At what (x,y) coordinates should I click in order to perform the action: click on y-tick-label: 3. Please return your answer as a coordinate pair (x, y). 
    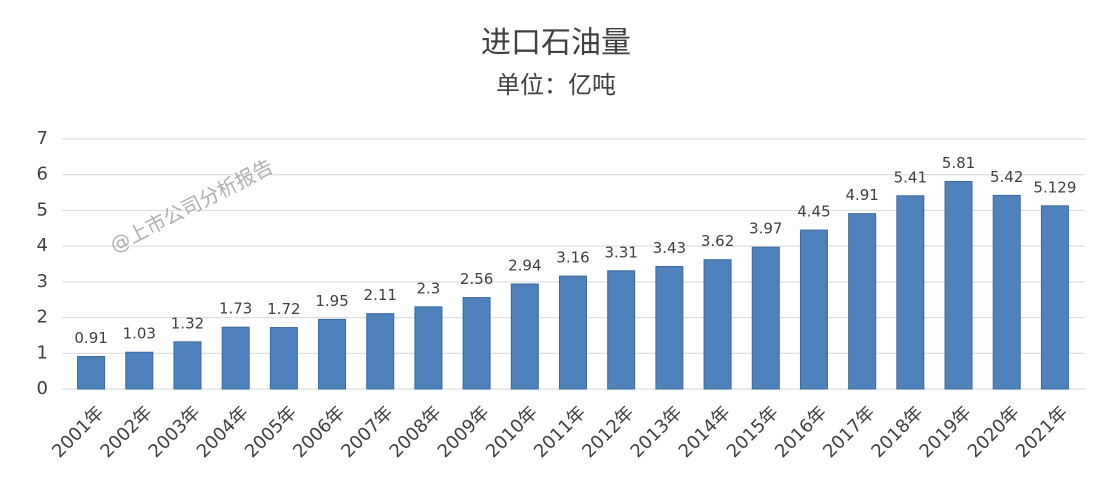
    Looking at the image, I should click on (42, 281).